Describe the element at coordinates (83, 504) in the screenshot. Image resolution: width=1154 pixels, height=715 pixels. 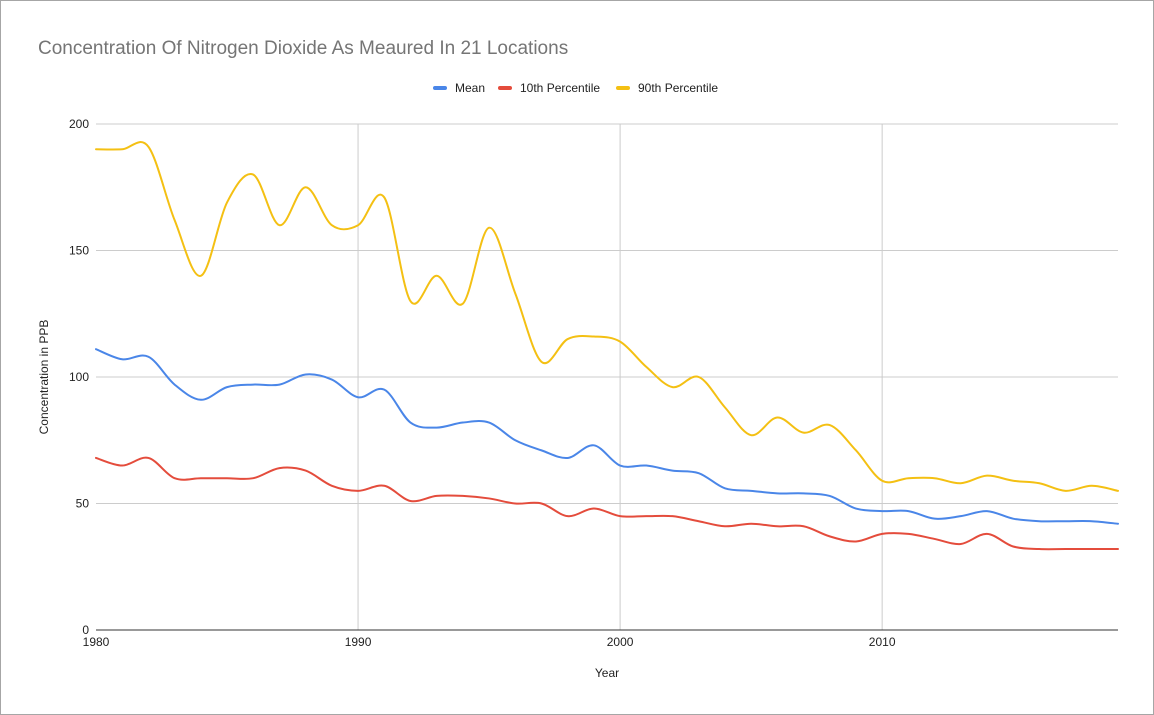
I see `y-tick-label: 50` at that location.